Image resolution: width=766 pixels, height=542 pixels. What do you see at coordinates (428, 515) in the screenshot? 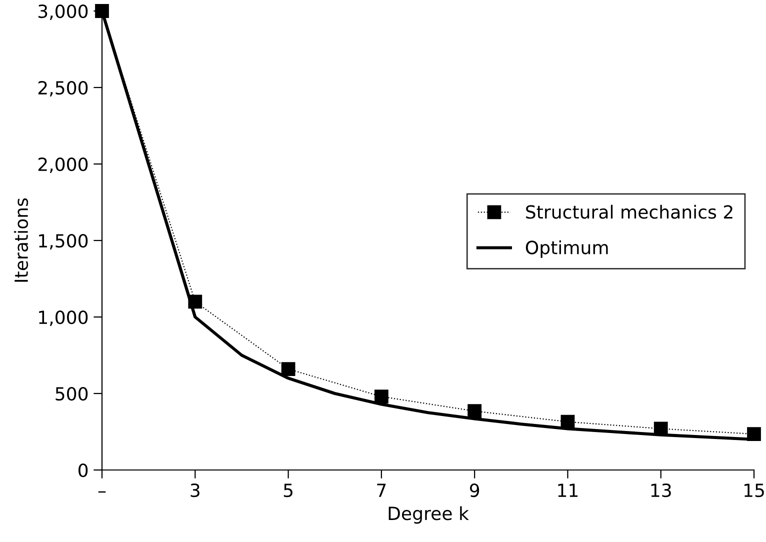
I see `x-axis-title: Degree k` at bounding box center [428, 515].